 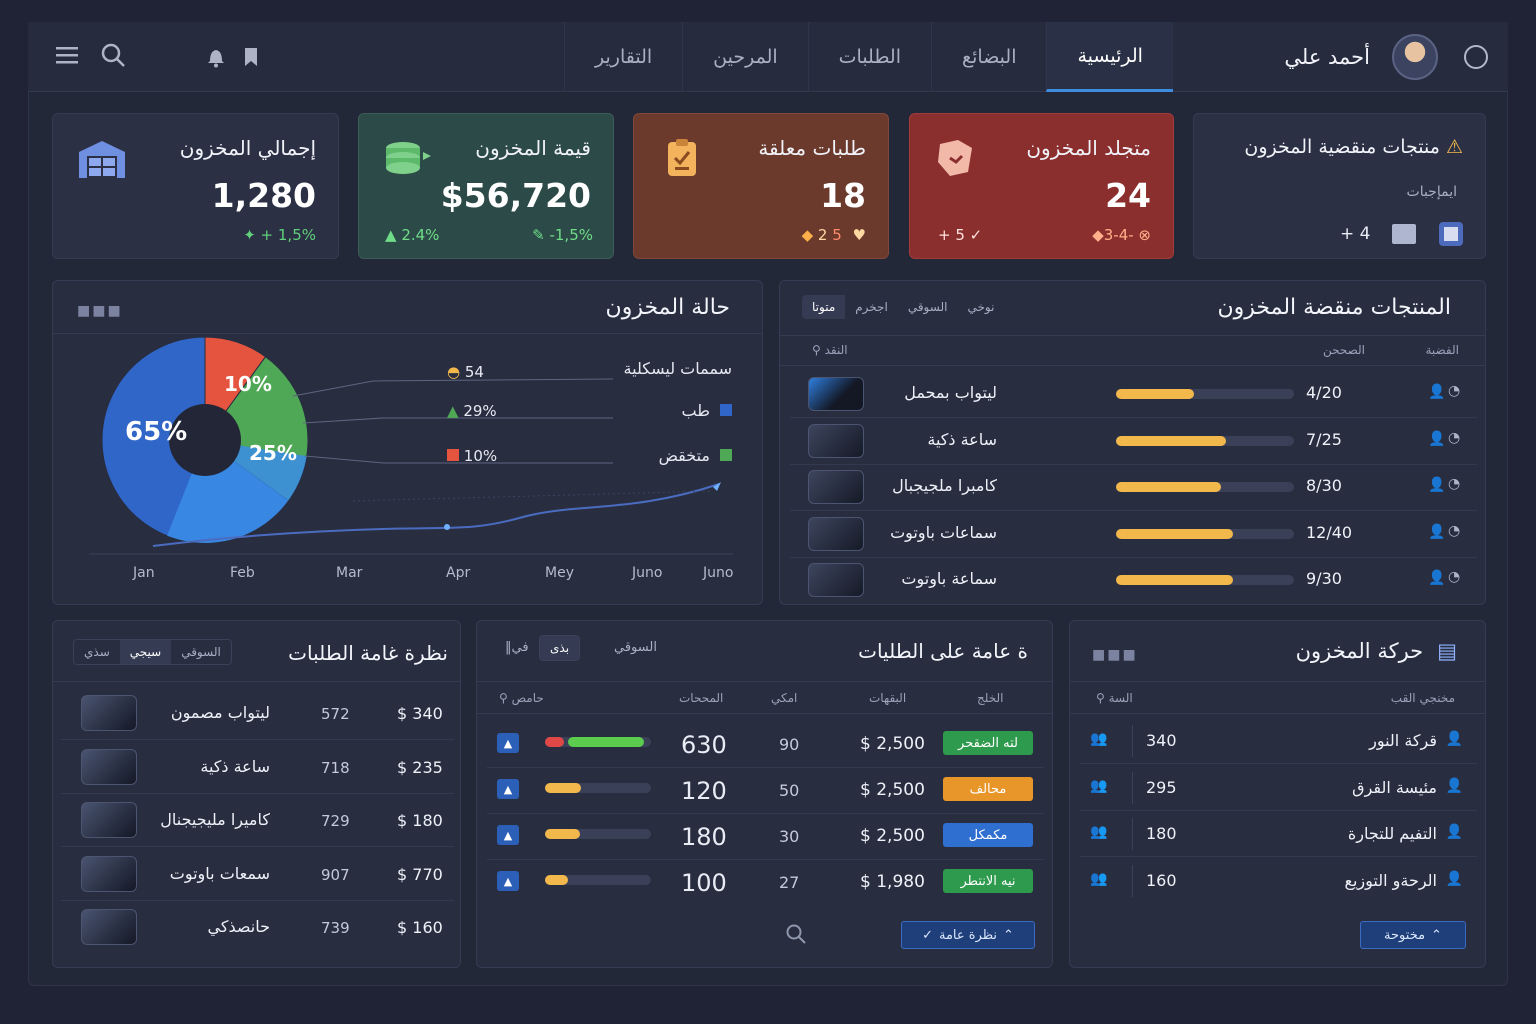 I want to click on tab-returns: المرحين, so click(x=744, y=57).